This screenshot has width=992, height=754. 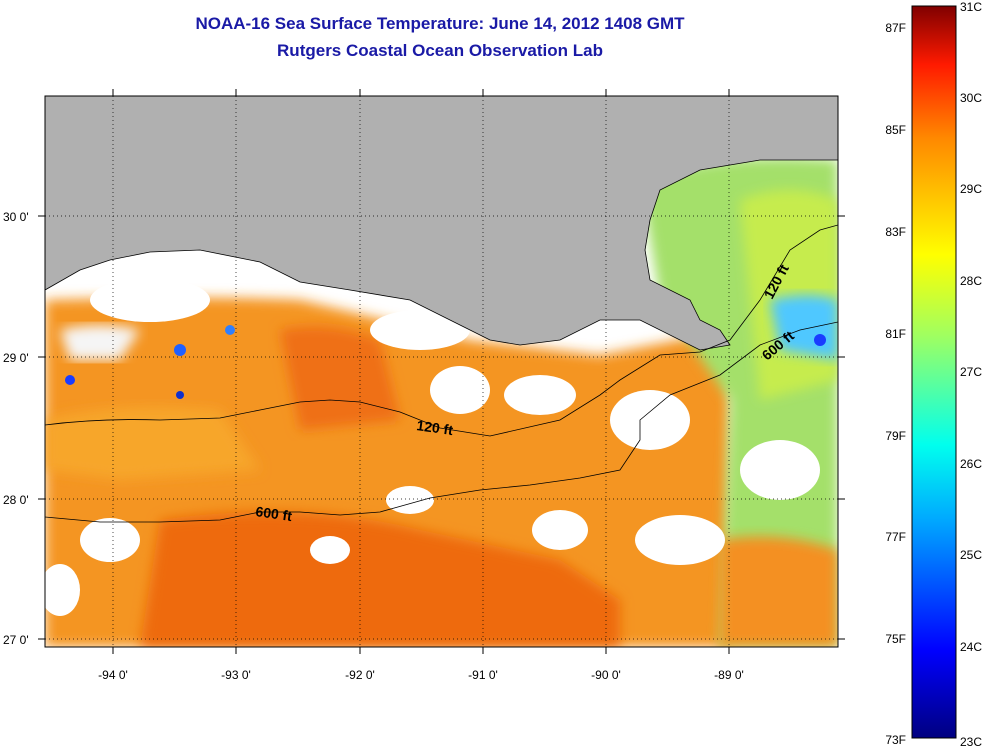 What do you see at coordinates (236, 675) in the screenshot?
I see `lon-label: -93 0'` at bounding box center [236, 675].